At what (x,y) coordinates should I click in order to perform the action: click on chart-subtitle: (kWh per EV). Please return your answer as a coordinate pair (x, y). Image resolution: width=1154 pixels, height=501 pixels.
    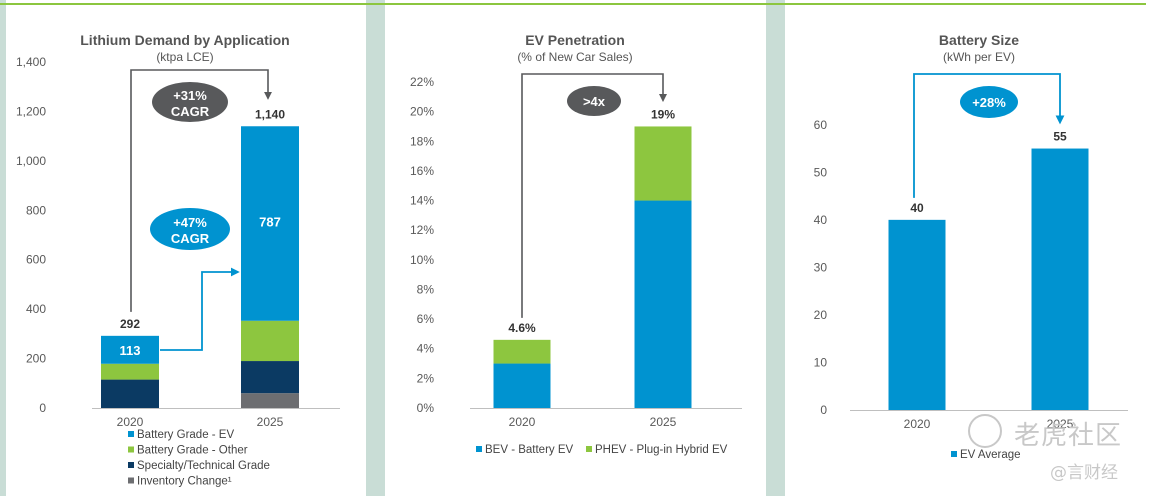
    Looking at the image, I should click on (979, 57).